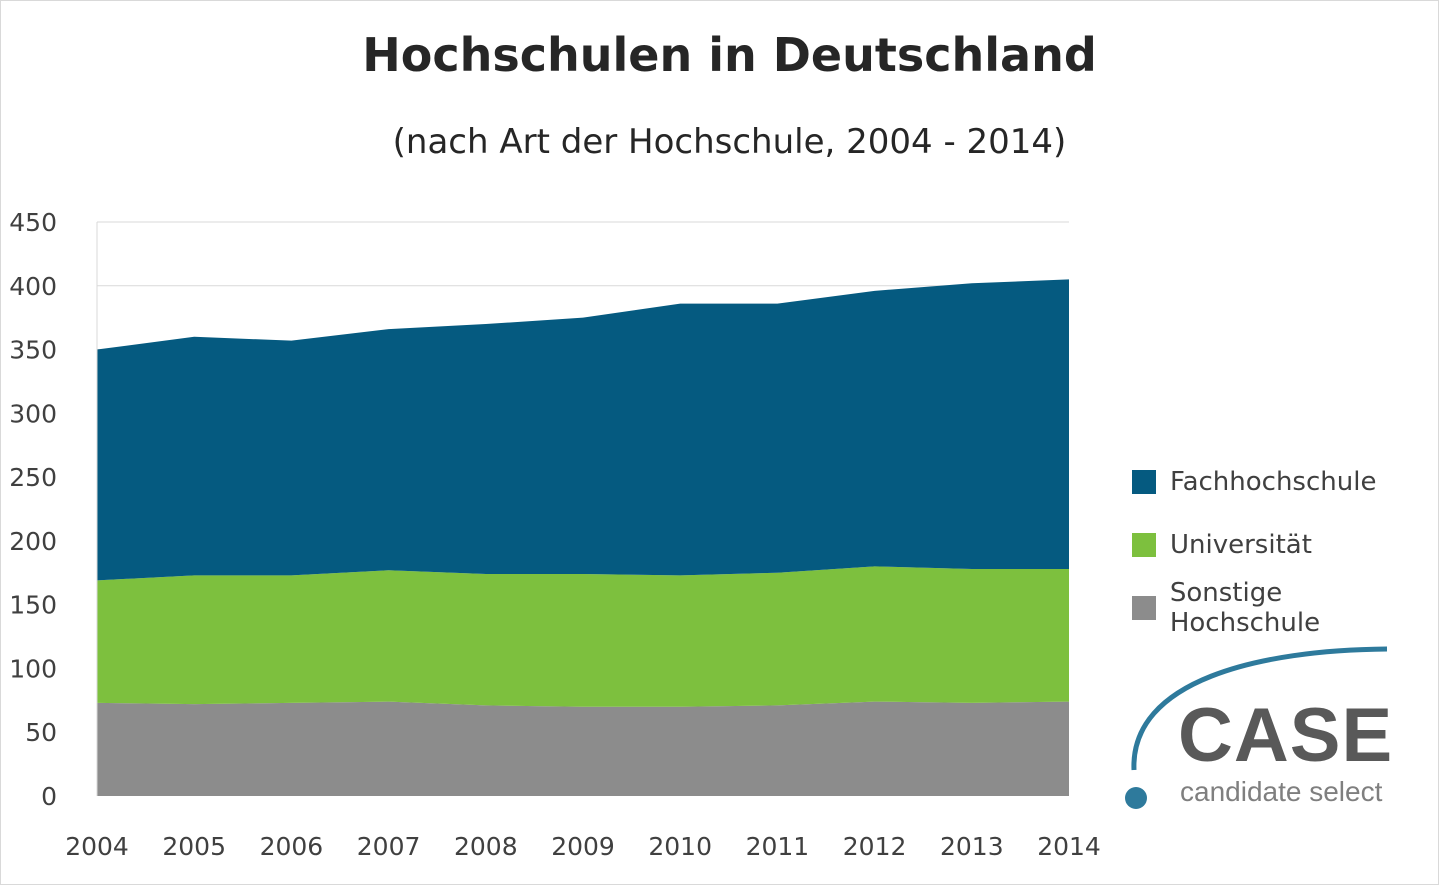 The width and height of the screenshot is (1439, 885). Describe the element at coordinates (194, 846) in the screenshot. I see `x-tick-label: 2005` at that location.